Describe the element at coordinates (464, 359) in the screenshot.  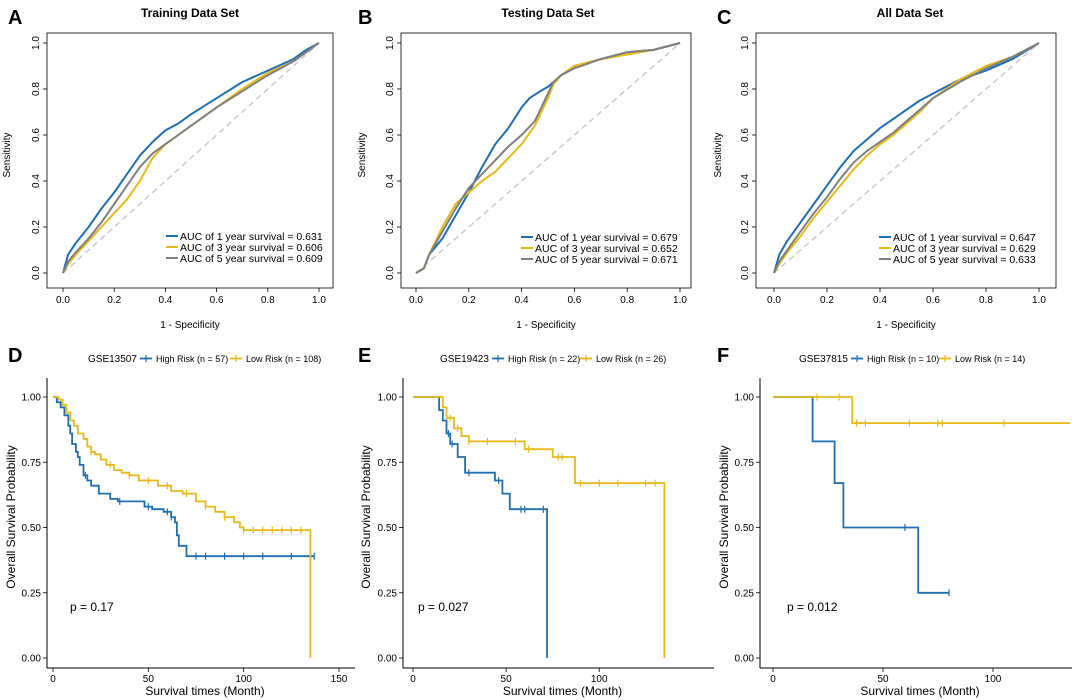
I see `legend-title: GSE19423` at that location.